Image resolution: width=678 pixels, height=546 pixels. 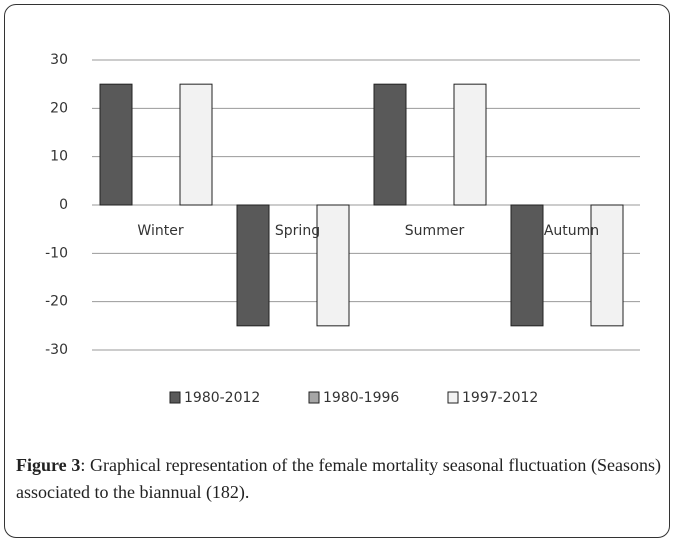 What do you see at coordinates (56, 253) in the screenshot?
I see `y-tick-label: -10` at bounding box center [56, 253].